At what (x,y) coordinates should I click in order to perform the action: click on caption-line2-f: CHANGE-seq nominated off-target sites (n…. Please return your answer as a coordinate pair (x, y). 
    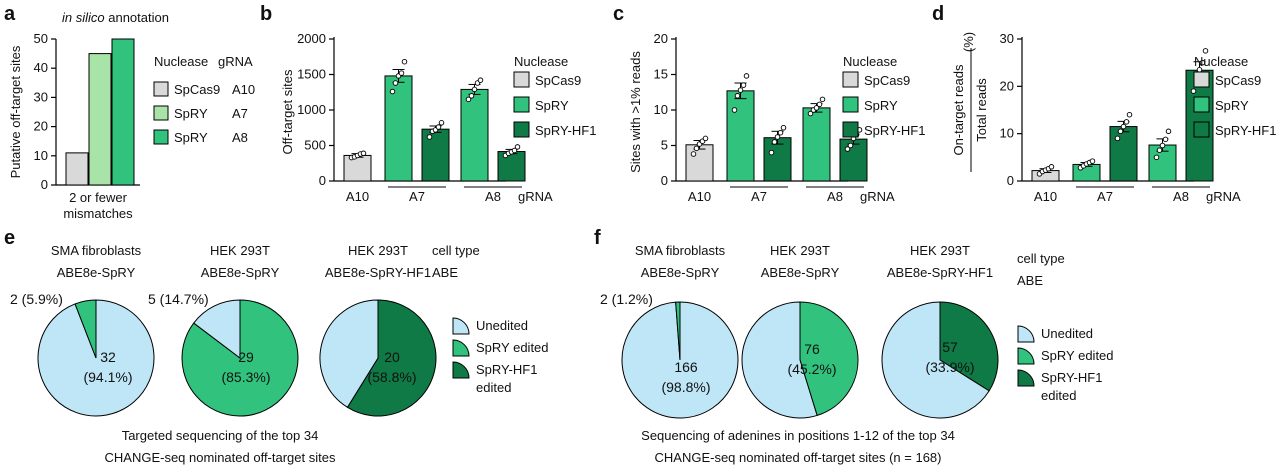
    Looking at the image, I should click on (798, 457).